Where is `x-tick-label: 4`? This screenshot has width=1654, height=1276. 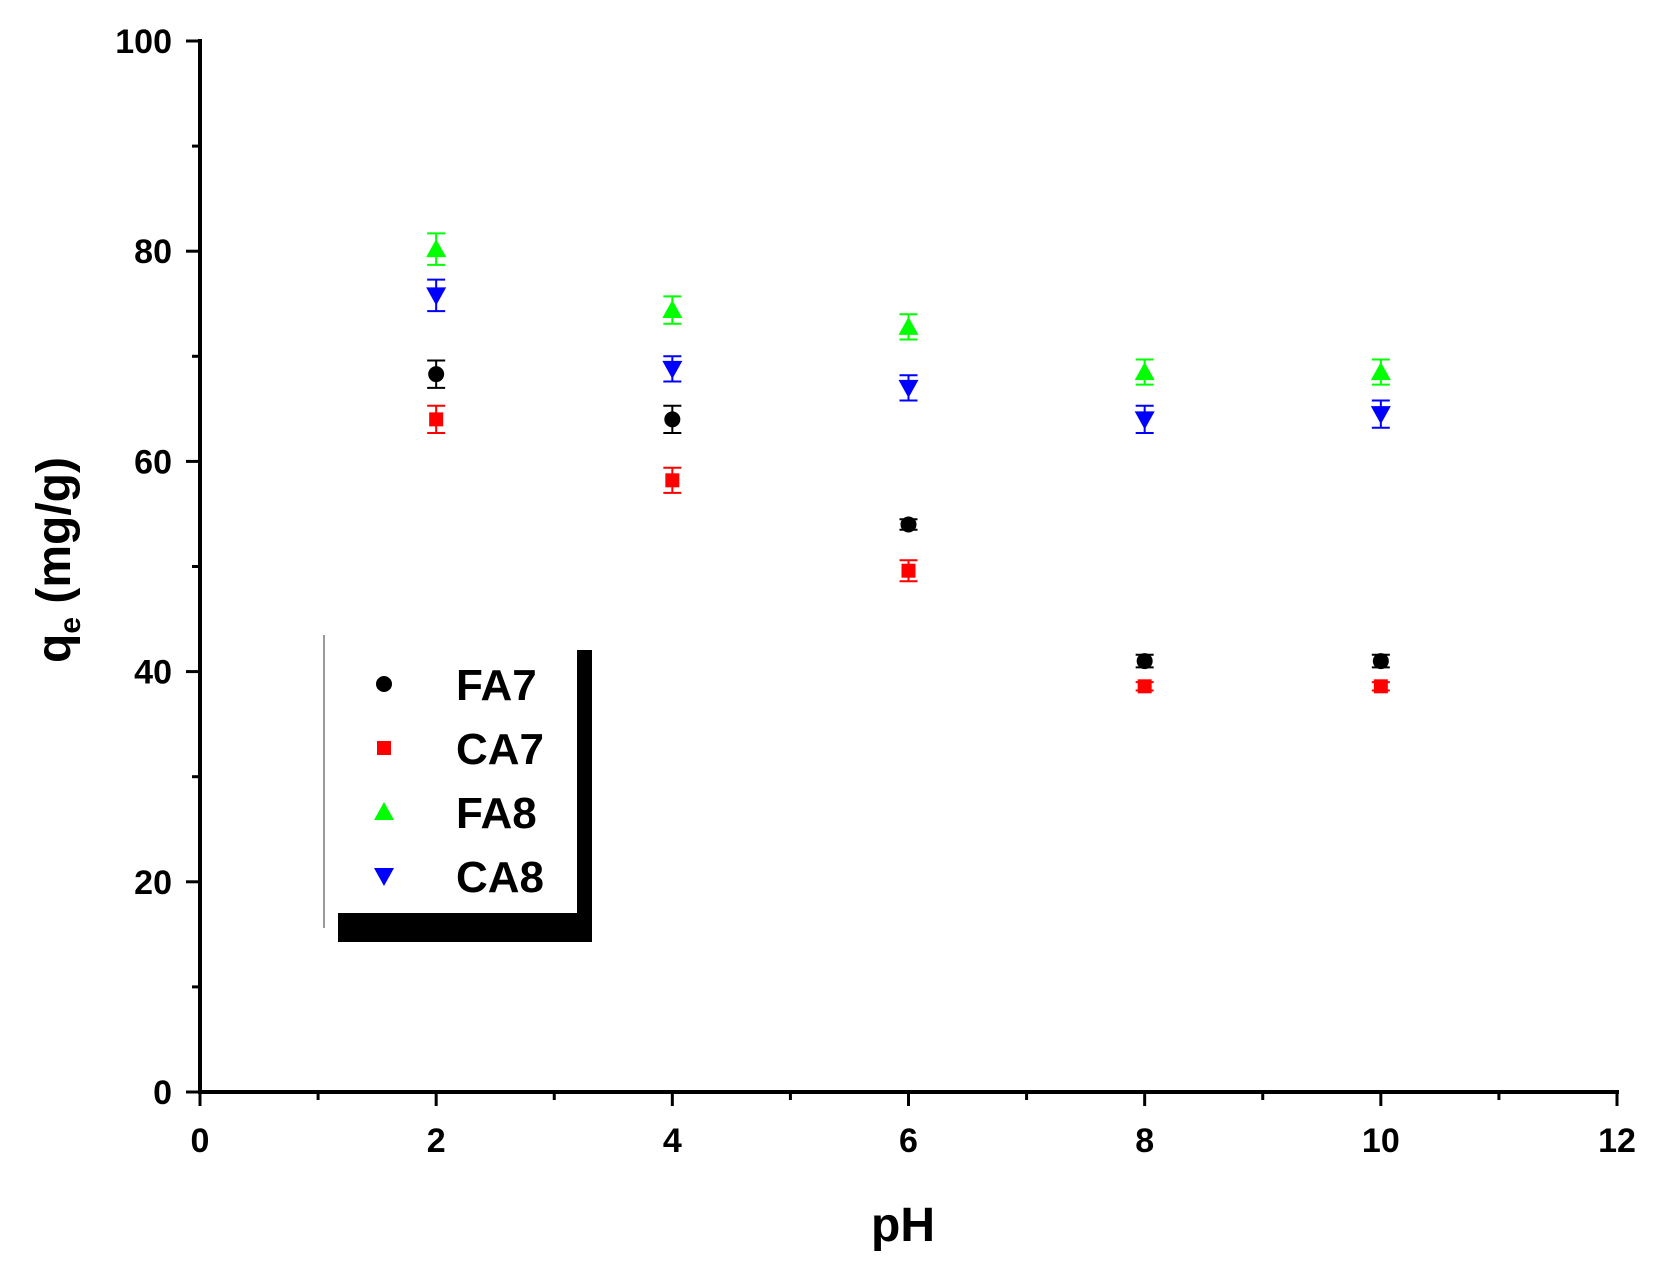 x-tick-label: 4 is located at coordinates (672, 1141).